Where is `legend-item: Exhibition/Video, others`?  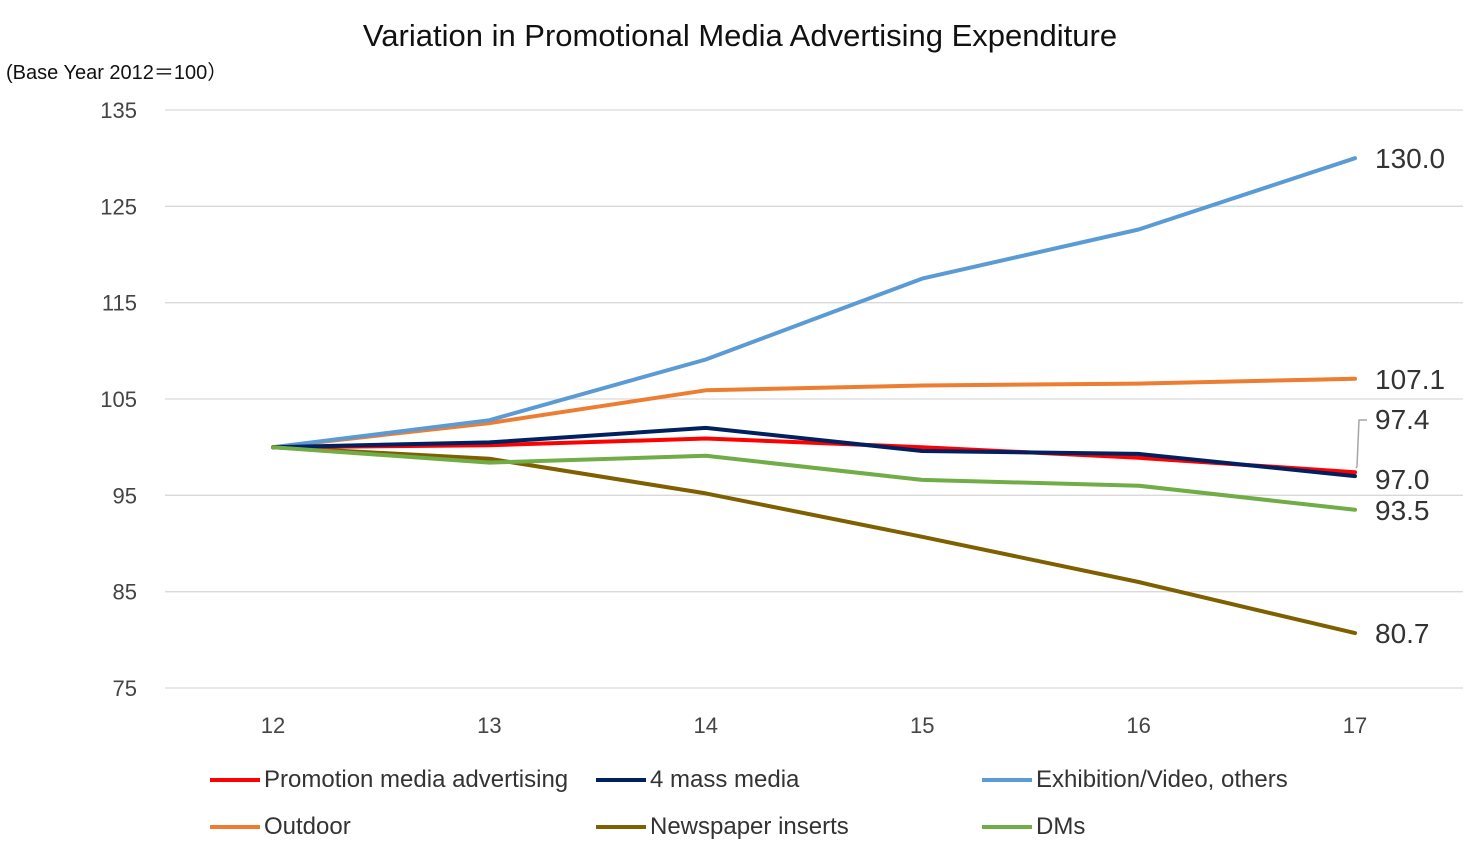 legend-item: Exhibition/Video, others is located at coordinates (1135, 780).